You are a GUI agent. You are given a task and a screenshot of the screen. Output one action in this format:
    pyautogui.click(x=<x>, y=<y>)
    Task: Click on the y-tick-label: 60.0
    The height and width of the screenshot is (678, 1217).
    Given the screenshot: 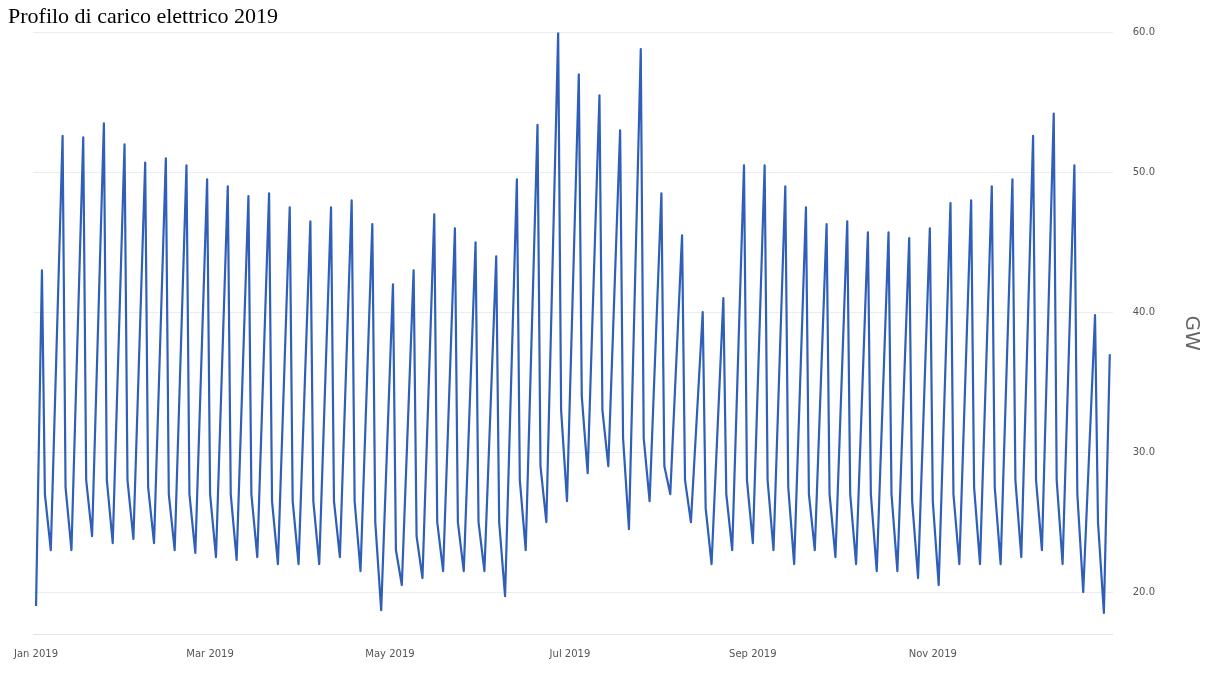 What is the action you would take?
    pyautogui.click(x=1143, y=31)
    